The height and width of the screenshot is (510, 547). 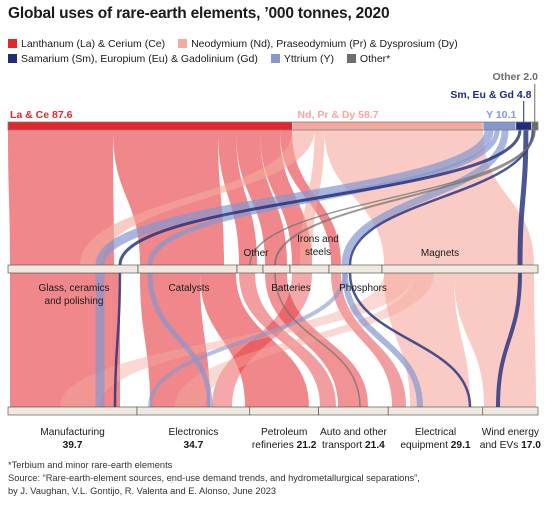 What do you see at coordinates (353, 432) in the screenshot?
I see `sector-label-3-0: Auto and other` at bounding box center [353, 432].